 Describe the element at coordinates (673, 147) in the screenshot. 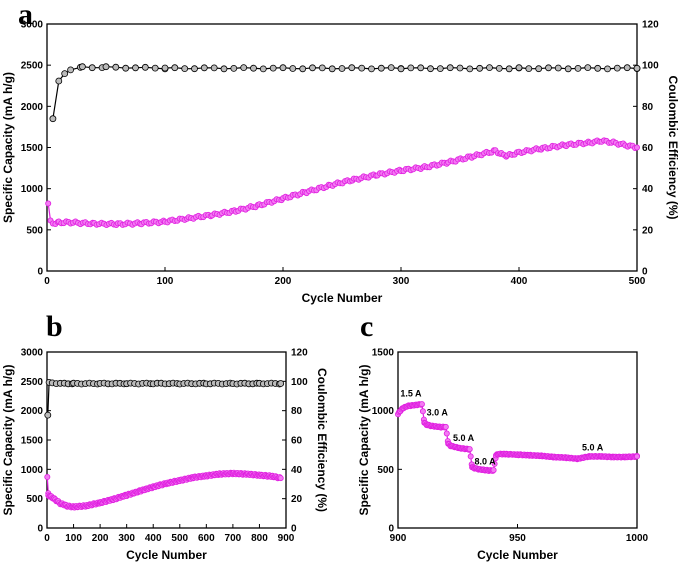

I see `y2-axis-label: Coulombic Efficiency (%)` at that location.